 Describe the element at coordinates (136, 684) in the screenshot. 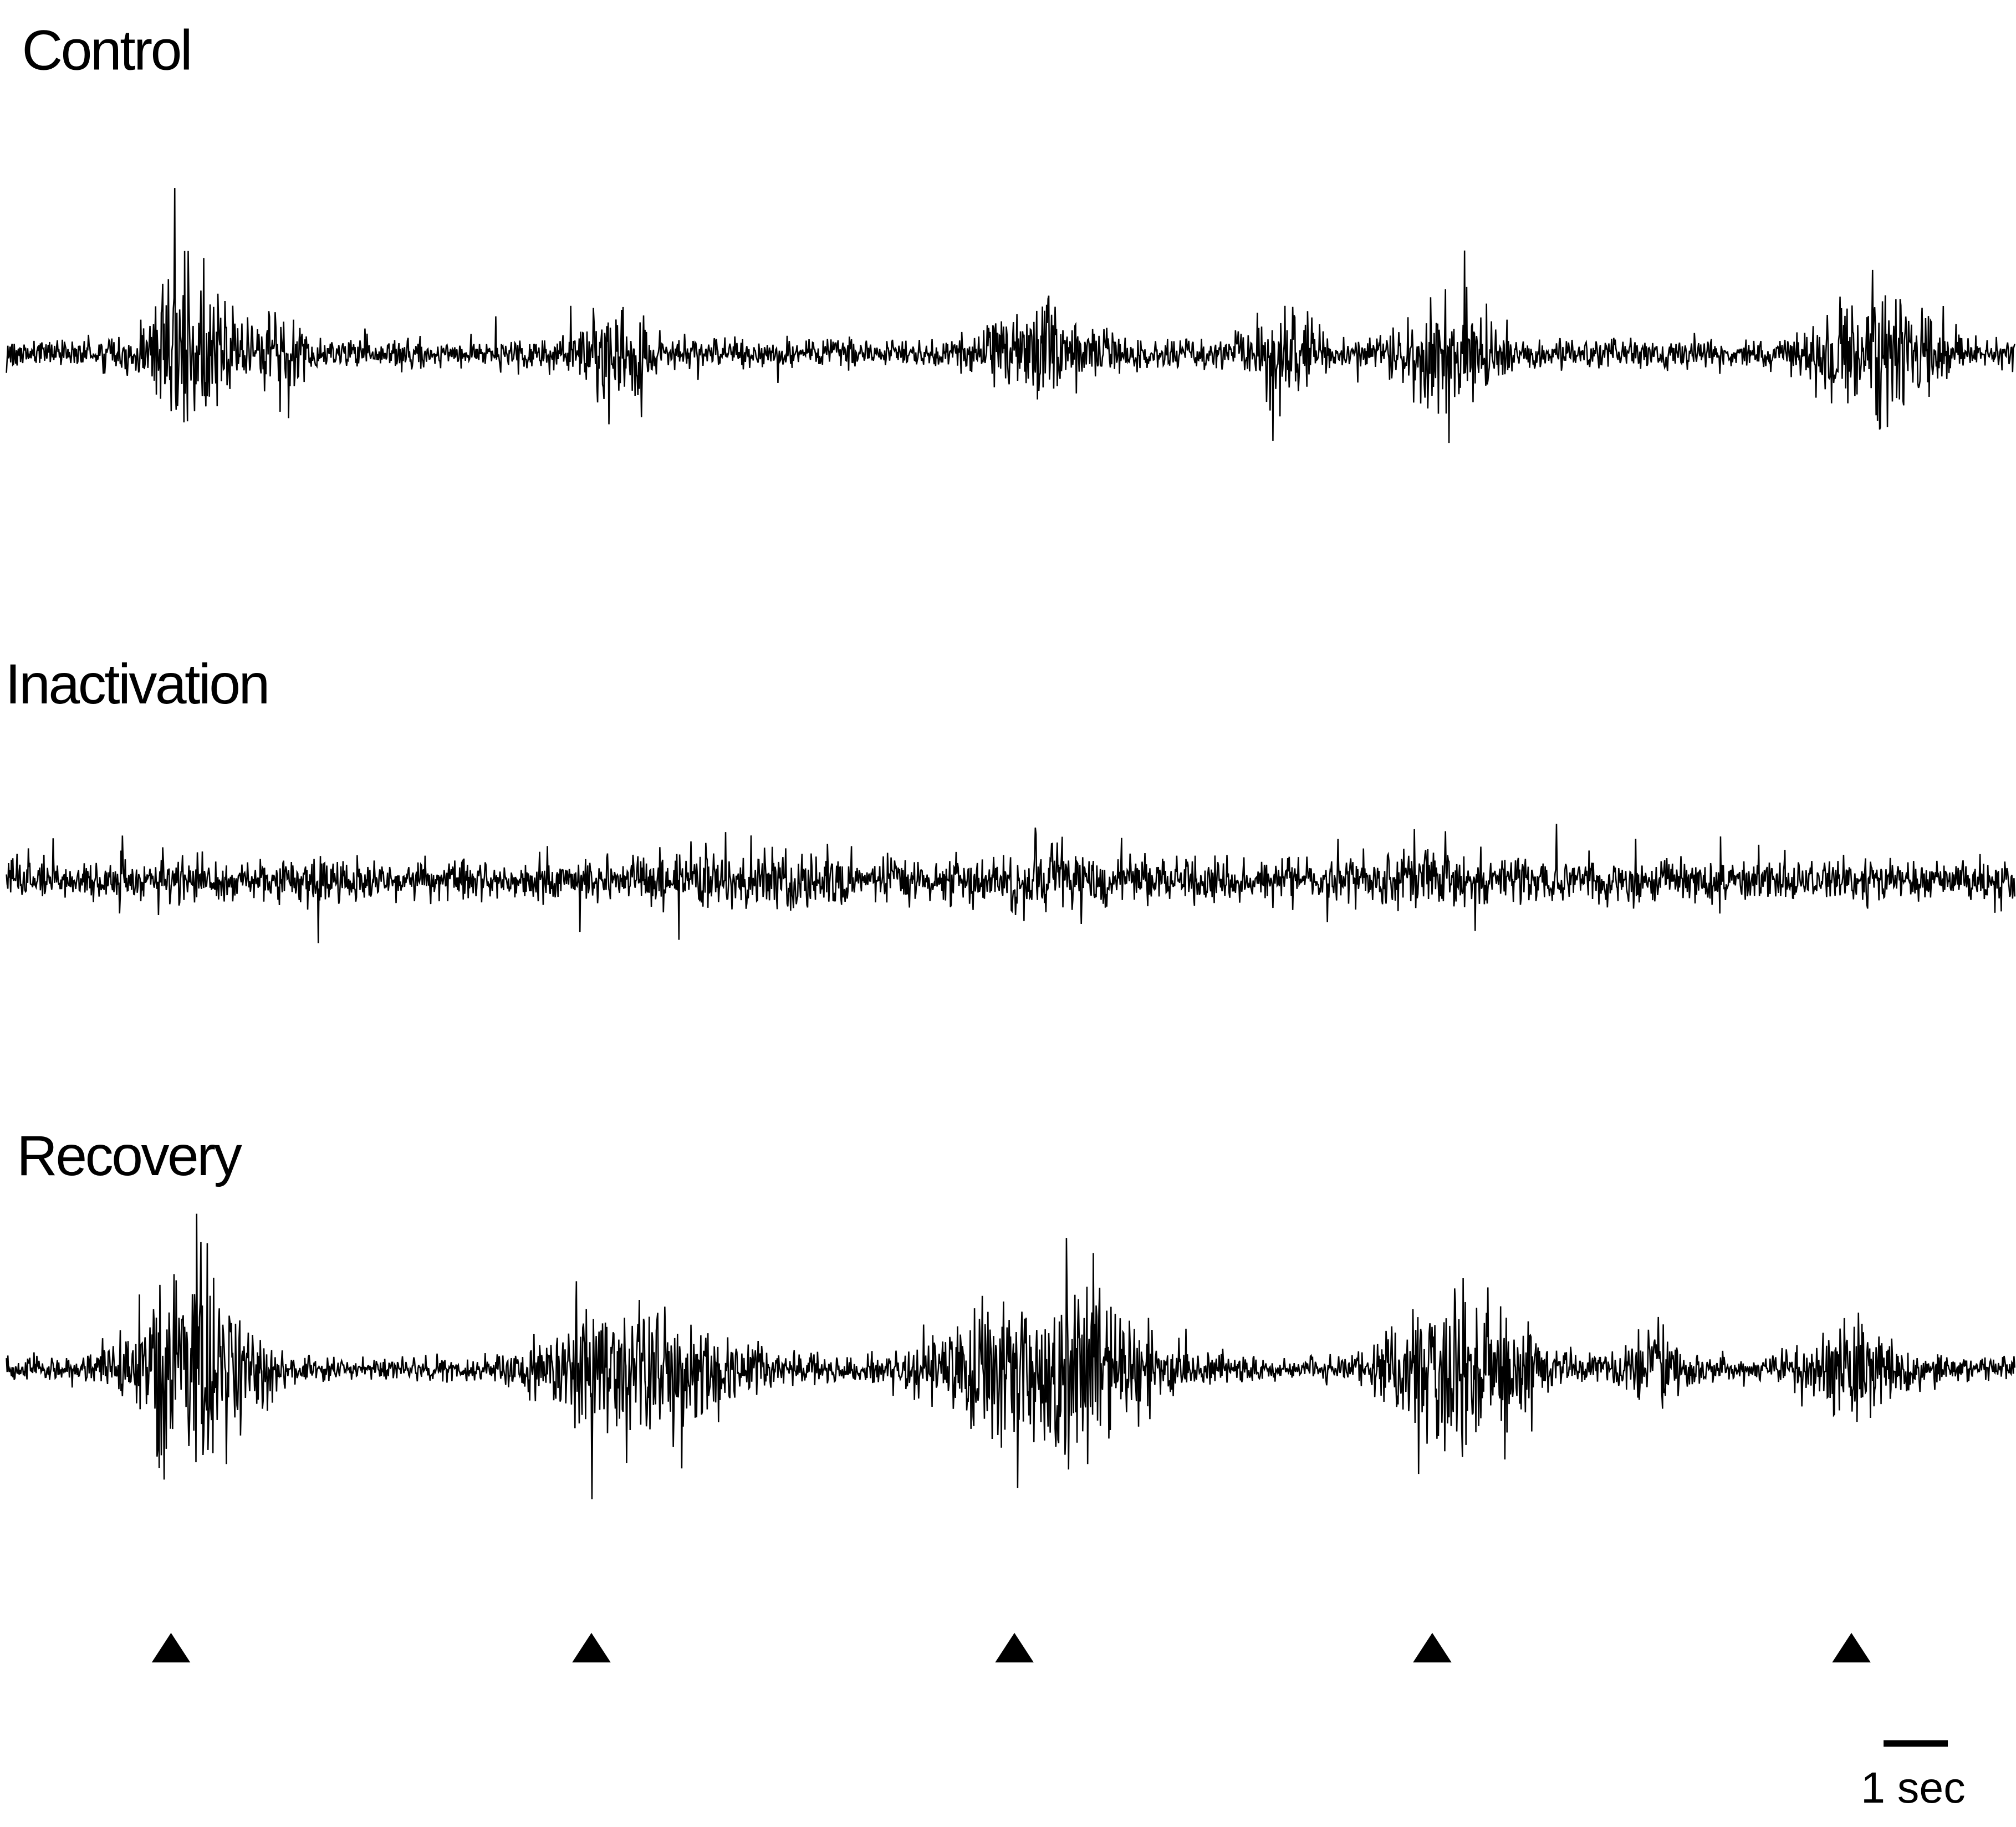

I see `panel-label: Inactivation` at that location.